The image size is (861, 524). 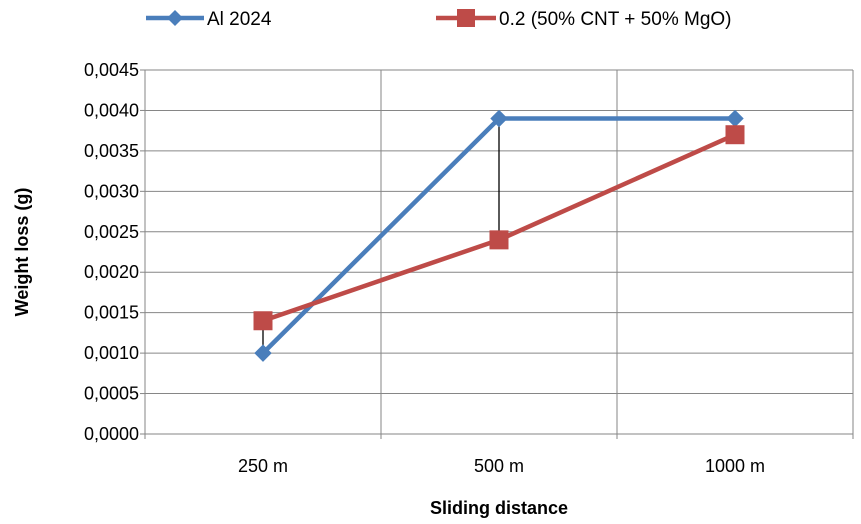 I want to click on y-tick-label: 0,0015, so click(x=111, y=313).